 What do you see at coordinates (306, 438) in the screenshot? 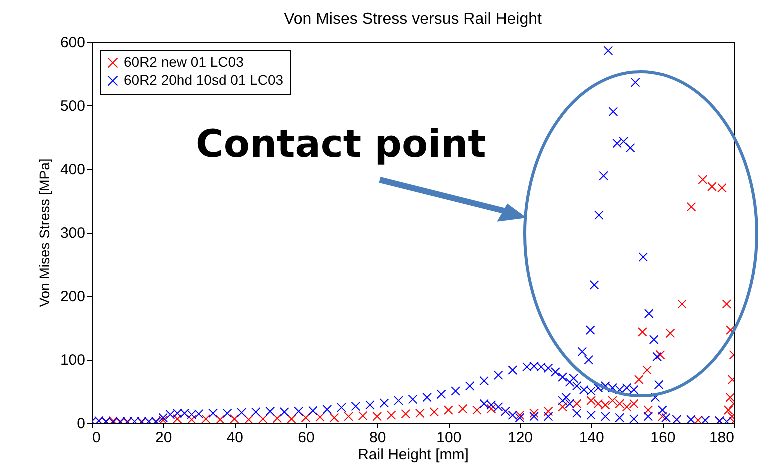
I see `x-tick-label: 60` at bounding box center [306, 438].